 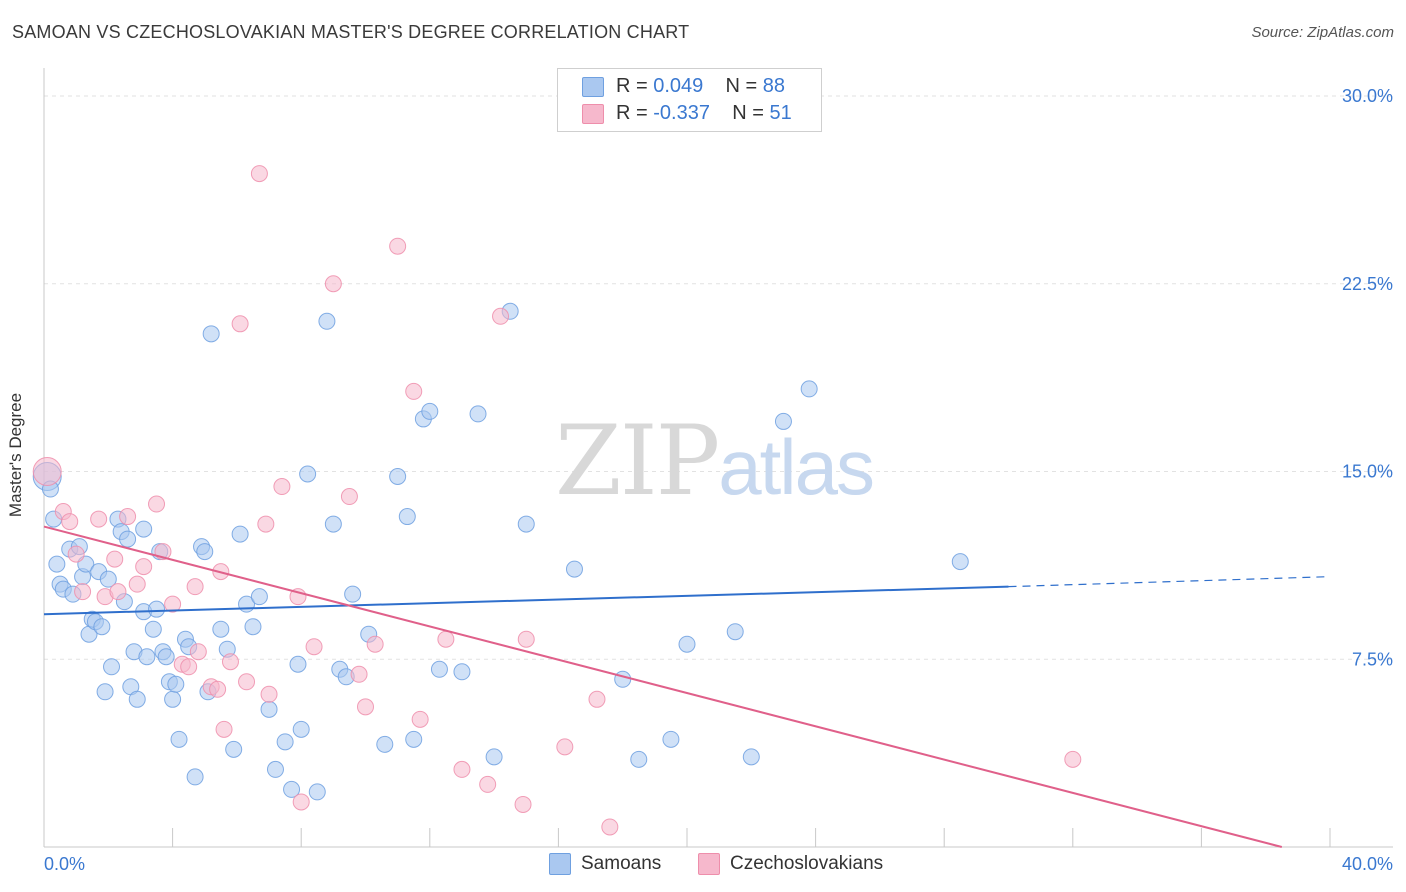 I want to click on legend-r-value: -0.337, so click(x=681, y=113).